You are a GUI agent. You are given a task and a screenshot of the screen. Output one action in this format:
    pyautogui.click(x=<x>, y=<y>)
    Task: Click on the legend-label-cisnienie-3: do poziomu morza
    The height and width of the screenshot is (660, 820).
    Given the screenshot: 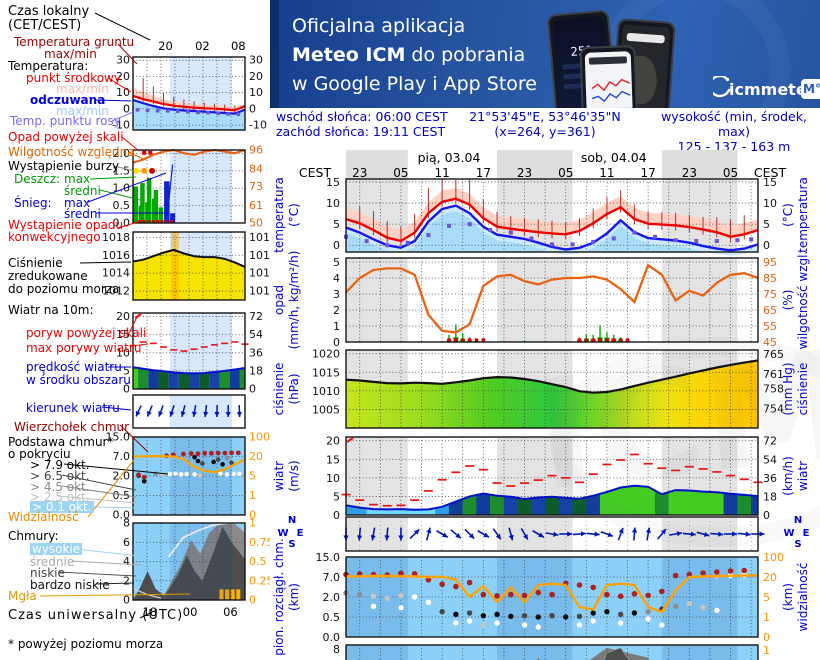 What is the action you would take?
    pyautogui.click(x=64, y=289)
    